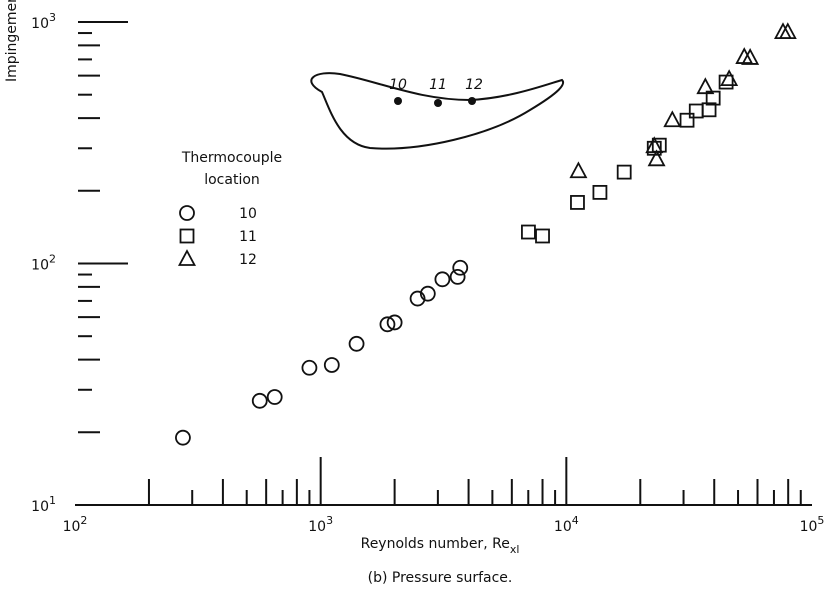 The width and height of the screenshot is (824, 607). What do you see at coordinates (515, 549) in the screenshot?
I see `x-axis-label-sub: xl` at bounding box center [515, 549].